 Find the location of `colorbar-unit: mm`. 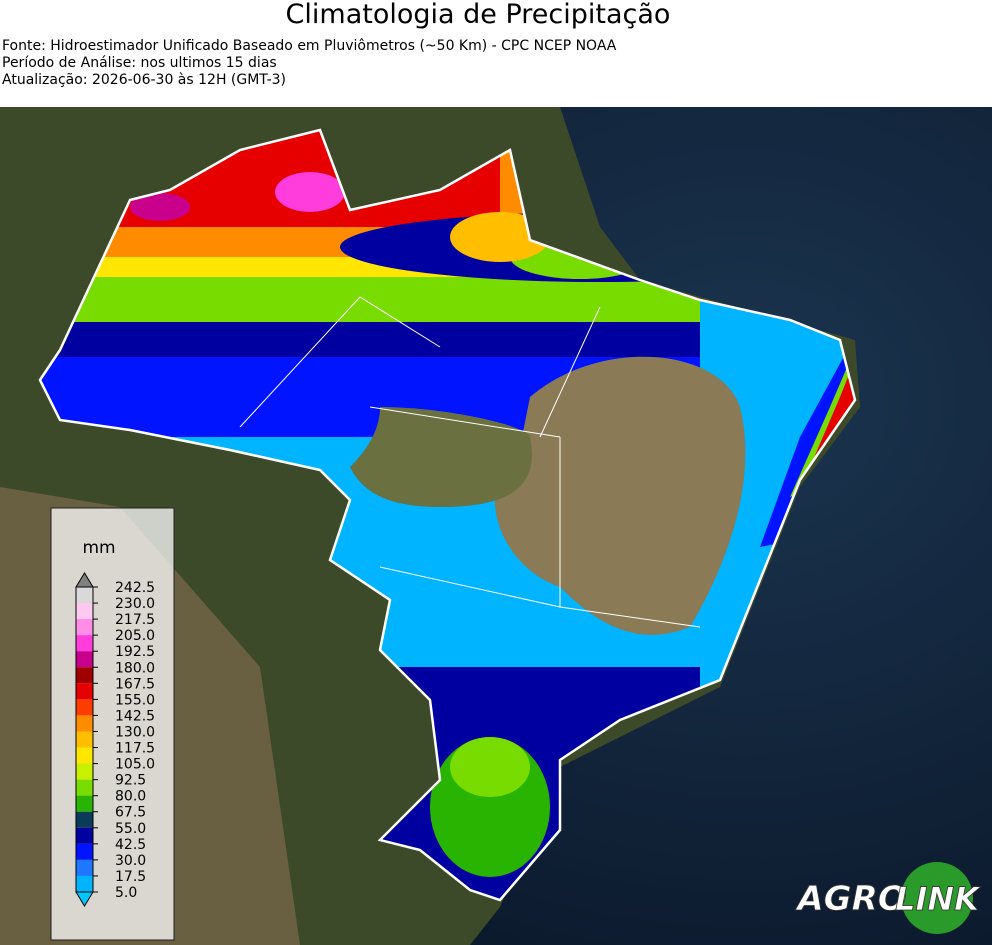

colorbar-unit: mm is located at coordinates (98, 548).